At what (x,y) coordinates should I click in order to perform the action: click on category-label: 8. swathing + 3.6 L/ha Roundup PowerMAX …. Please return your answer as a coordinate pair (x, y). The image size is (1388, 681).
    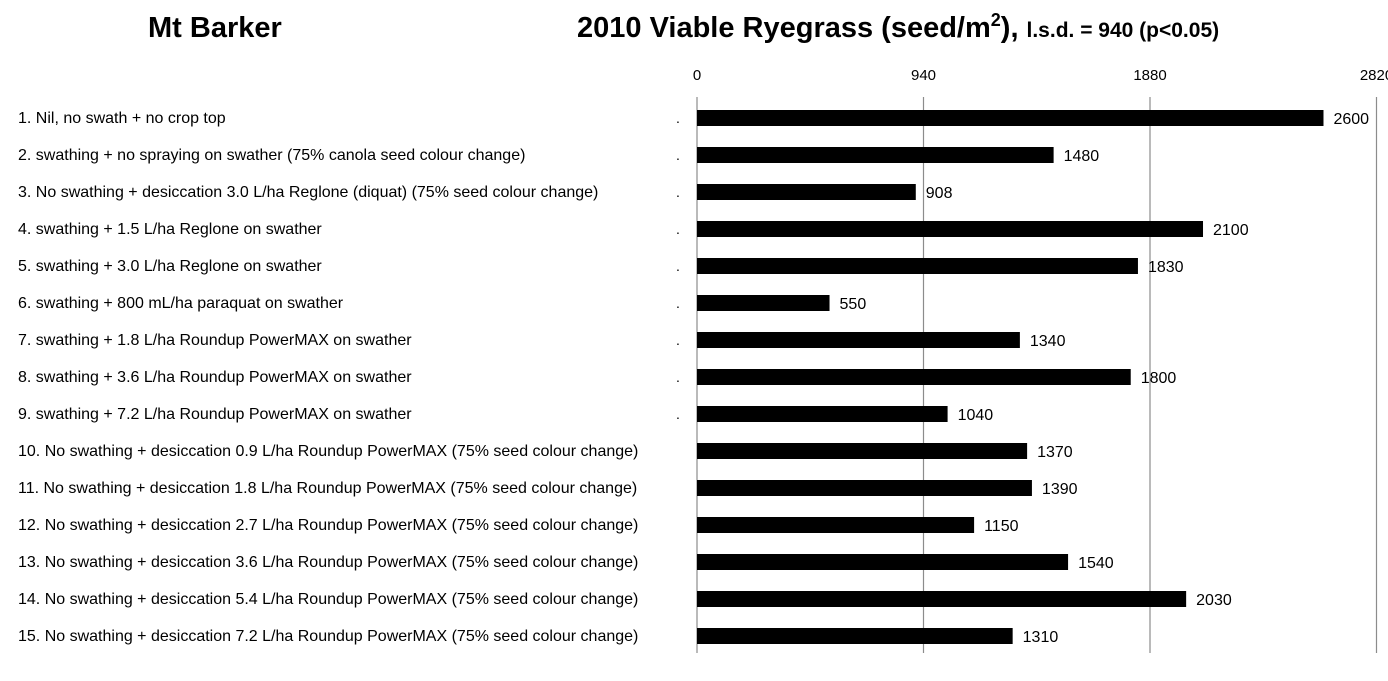
    Looking at the image, I should click on (215, 377).